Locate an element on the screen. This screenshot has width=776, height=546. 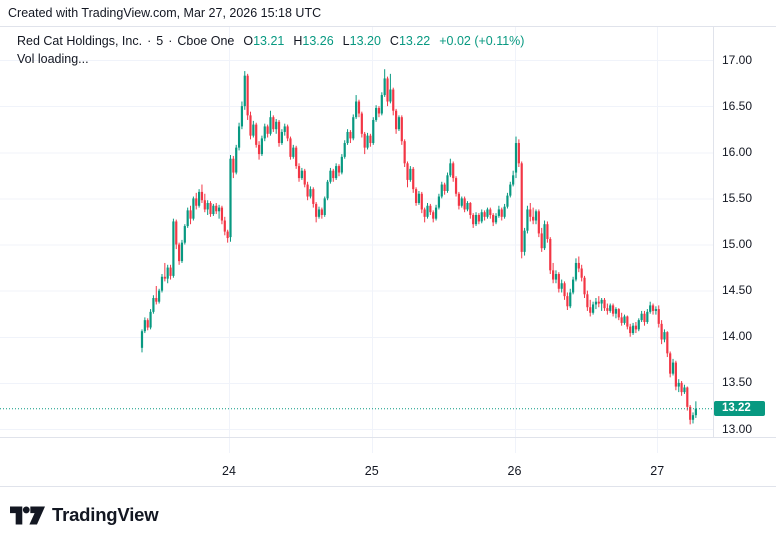
change-value: +0.02 (+0.11%) is located at coordinates (482, 41).